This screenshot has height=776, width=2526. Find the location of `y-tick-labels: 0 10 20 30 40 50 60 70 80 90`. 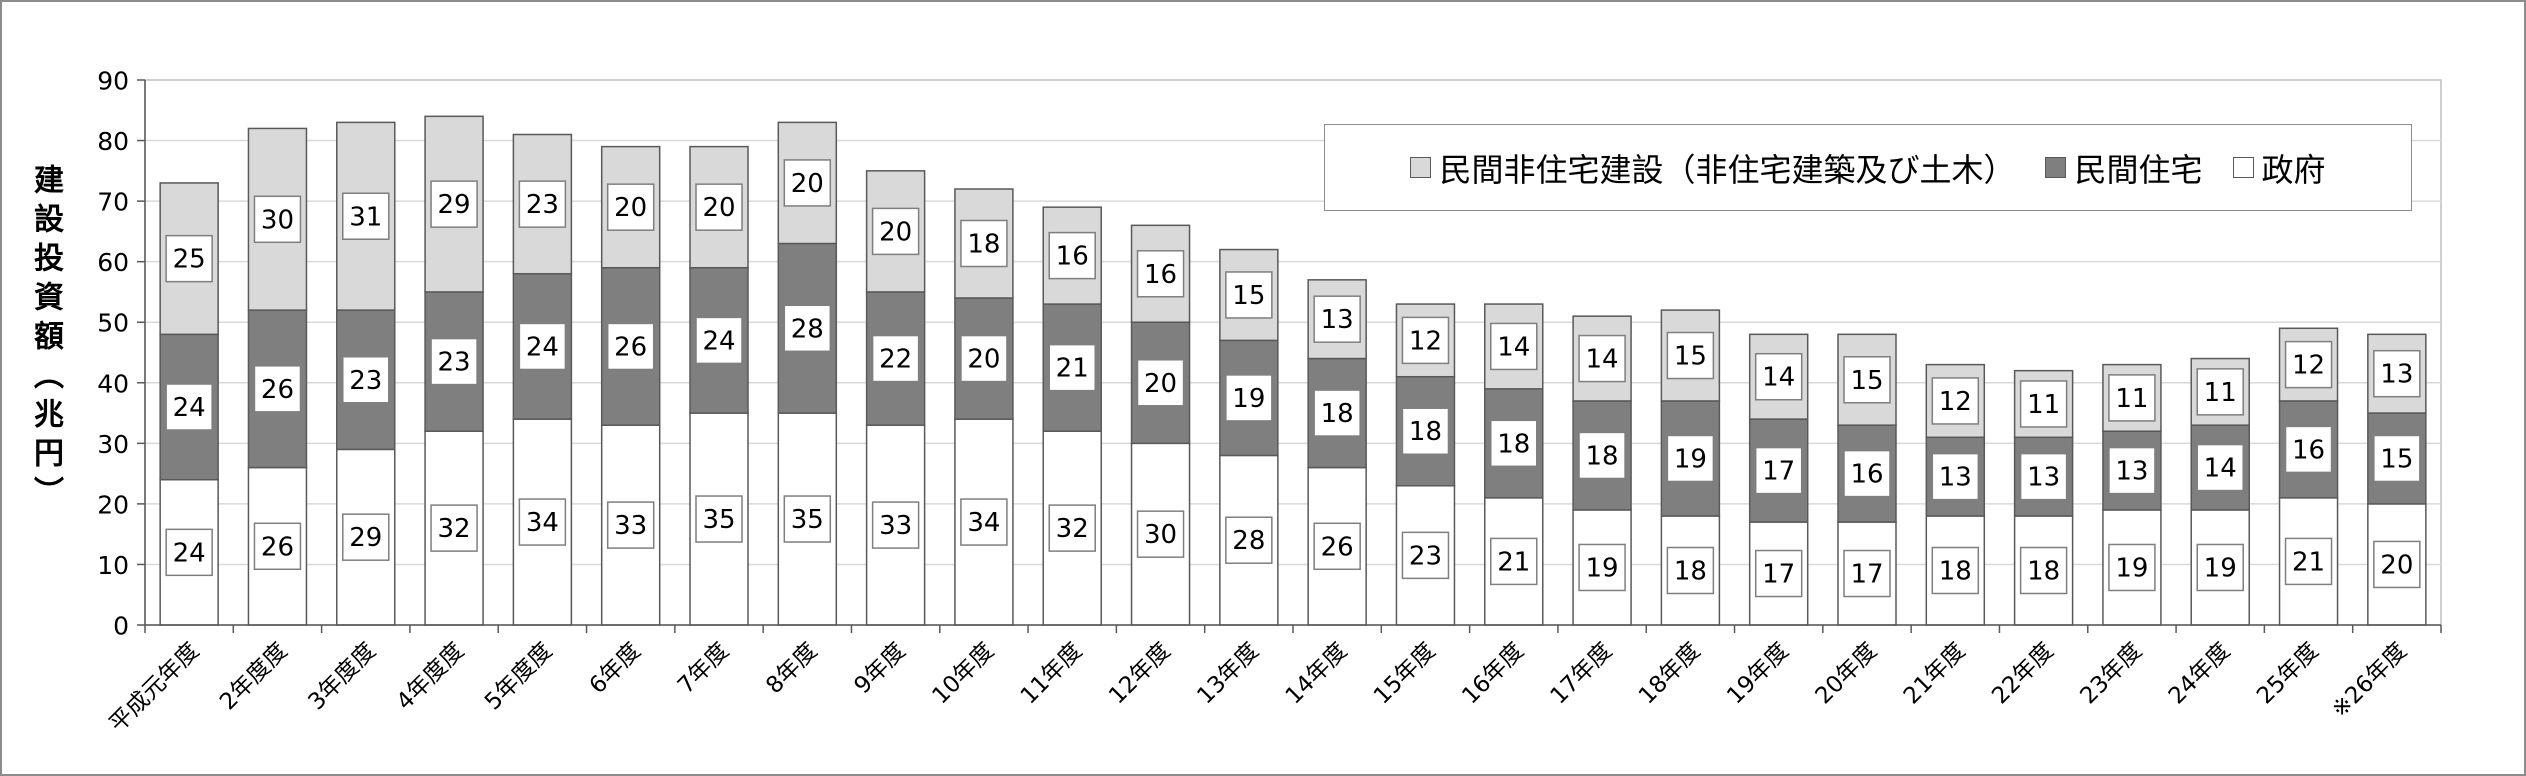

y-tick-labels: 0 10 20 30 40 50 60 70 80 90 is located at coordinates (113, 354).